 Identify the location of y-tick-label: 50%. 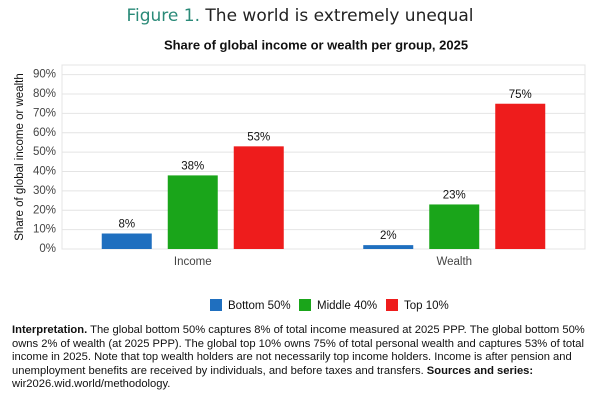
(44, 152).